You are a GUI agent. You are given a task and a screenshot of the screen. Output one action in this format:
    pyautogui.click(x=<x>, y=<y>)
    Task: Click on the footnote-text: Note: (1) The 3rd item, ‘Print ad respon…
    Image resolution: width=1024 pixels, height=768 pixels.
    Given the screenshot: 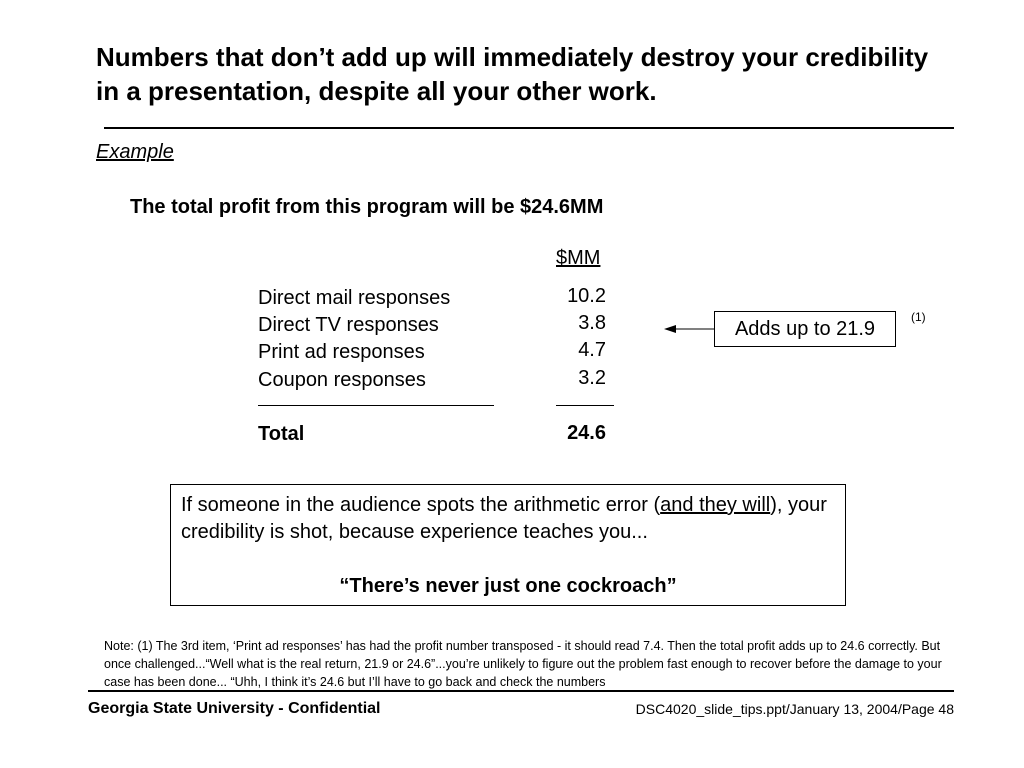 What is the action you would take?
    pyautogui.click(x=523, y=664)
    